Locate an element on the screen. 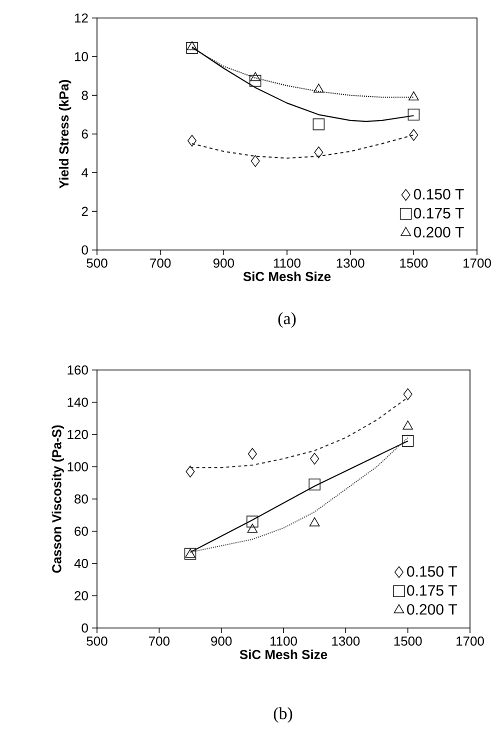  y-tick-label: 4 is located at coordinates (85, 173).